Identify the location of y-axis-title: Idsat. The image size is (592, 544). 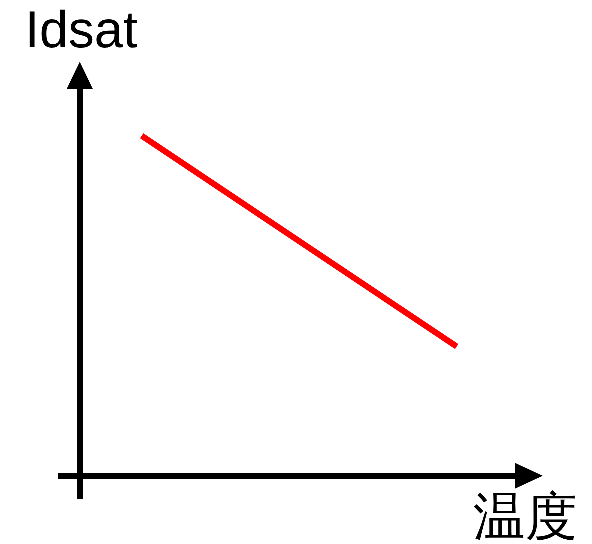
(81, 31).